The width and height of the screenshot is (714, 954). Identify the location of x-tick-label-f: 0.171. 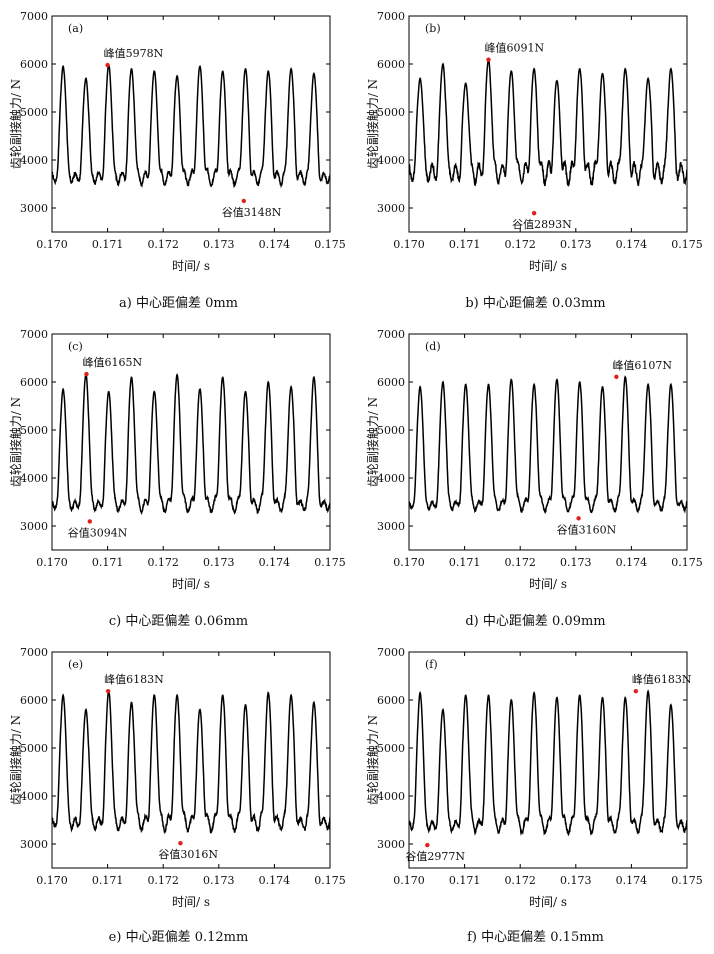
(465, 880).